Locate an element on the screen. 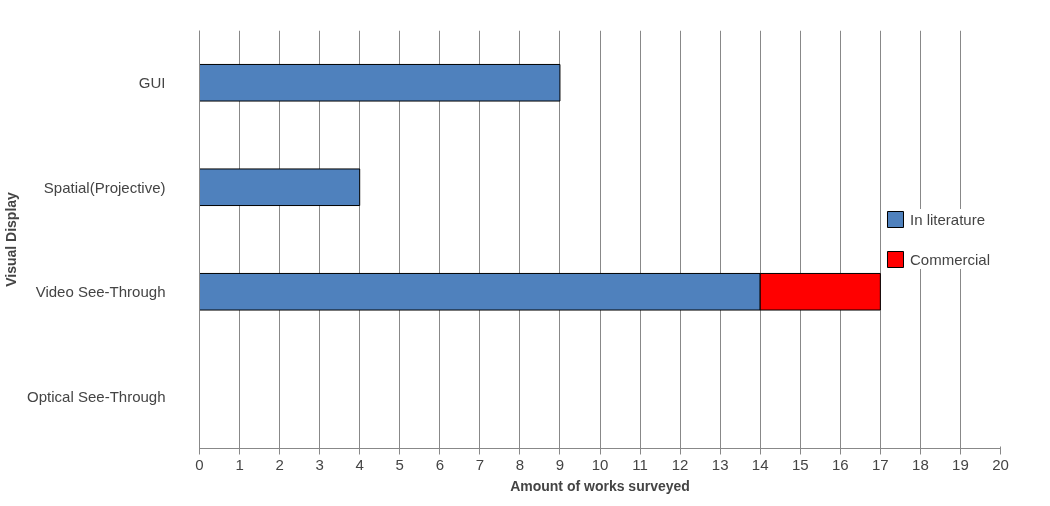 This screenshot has height=506, width=1050. x-tick-label: 2 is located at coordinates (279, 464).